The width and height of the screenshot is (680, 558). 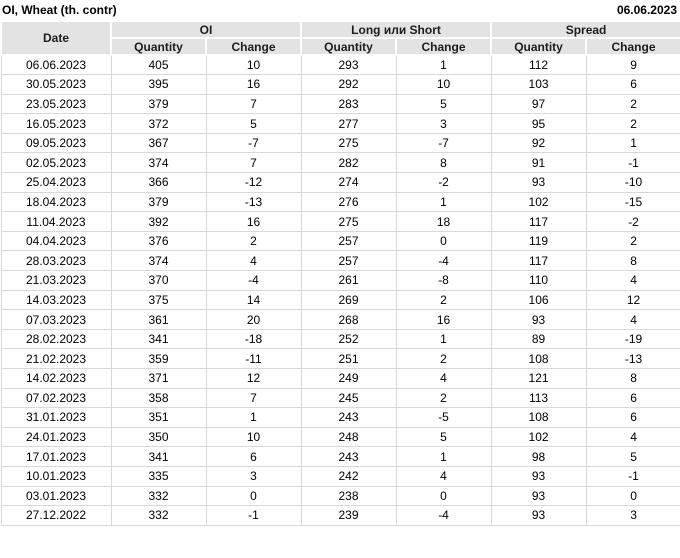 What do you see at coordinates (340, 163) in the screenshot?
I see `table-row: 02.05.2023 374 7 282 8 91 -1` at bounding box center [340, 163].